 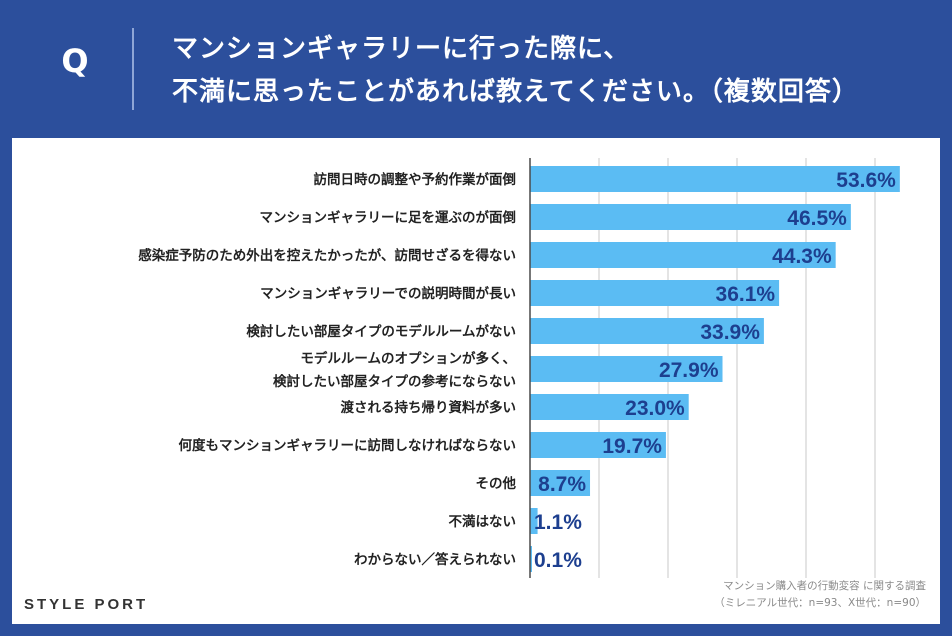 I want to click on category-label: マンションギャラリーでの説明時間が長い, so click(x=388, y=293).